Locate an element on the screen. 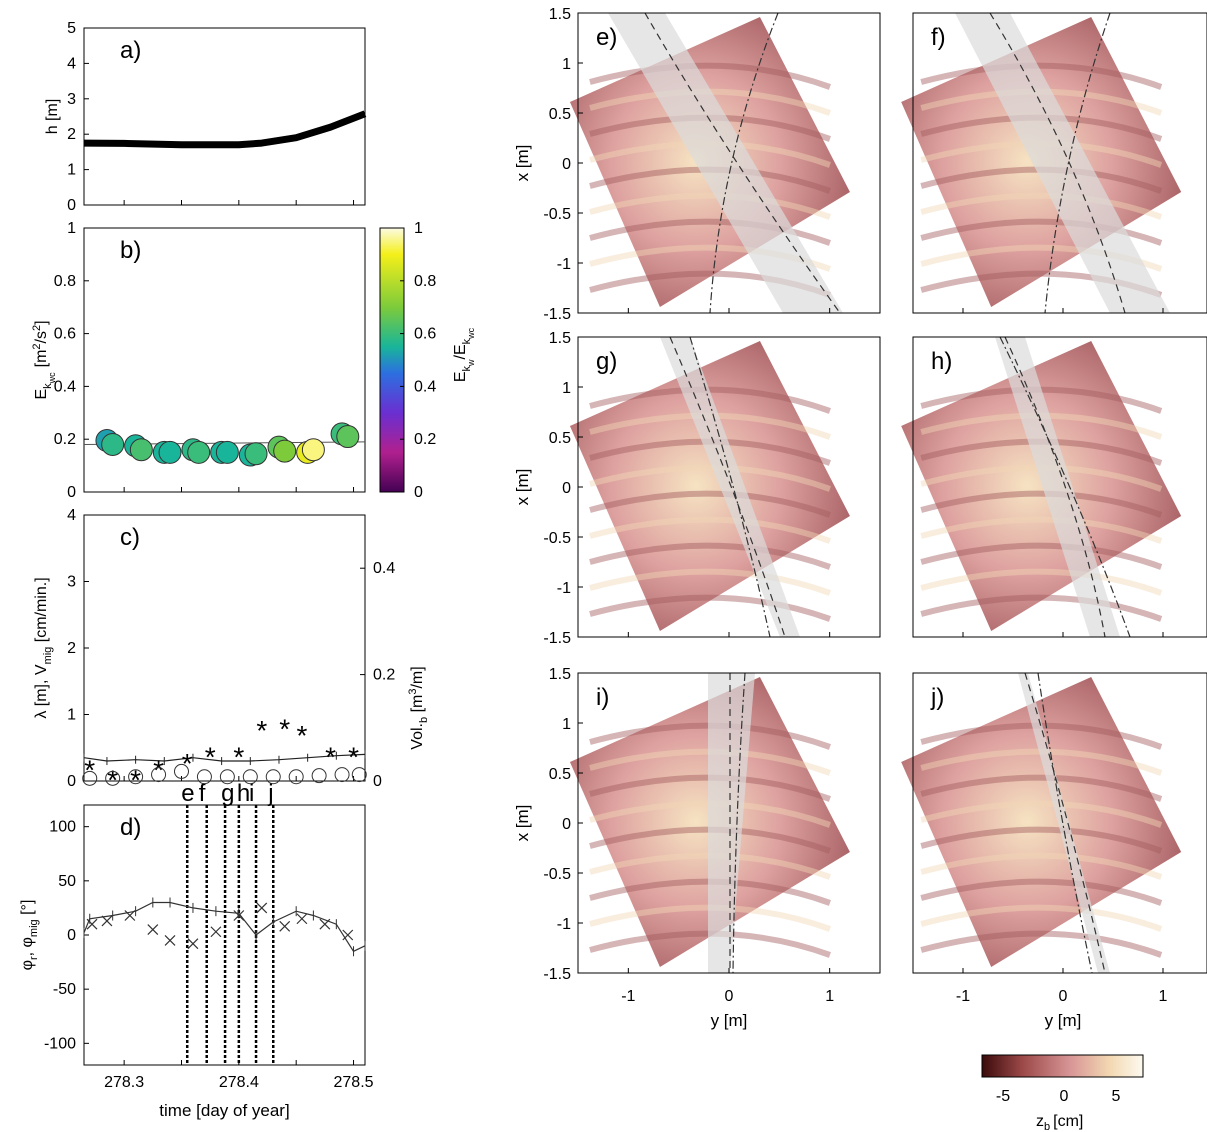 The image size is (1207, 1132). ylabel-d: φr, φmig [°] is located at coordinates (29, 935).